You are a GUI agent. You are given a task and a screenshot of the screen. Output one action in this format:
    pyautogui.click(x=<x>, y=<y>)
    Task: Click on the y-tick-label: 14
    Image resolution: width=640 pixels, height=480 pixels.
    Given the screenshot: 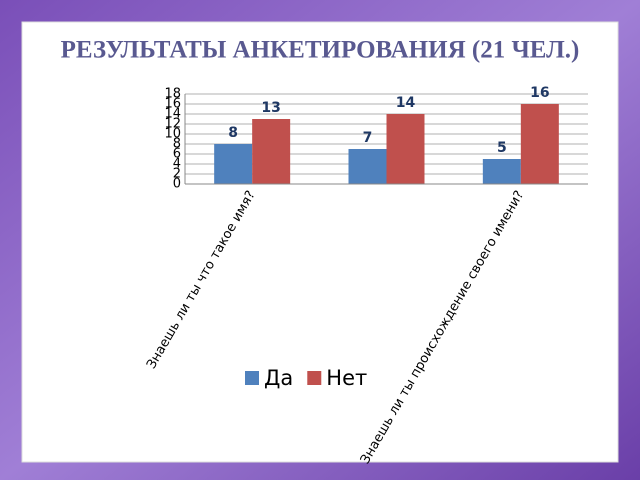 What is the action you would take?
    pyautogui.click(x=172, y=114)
    